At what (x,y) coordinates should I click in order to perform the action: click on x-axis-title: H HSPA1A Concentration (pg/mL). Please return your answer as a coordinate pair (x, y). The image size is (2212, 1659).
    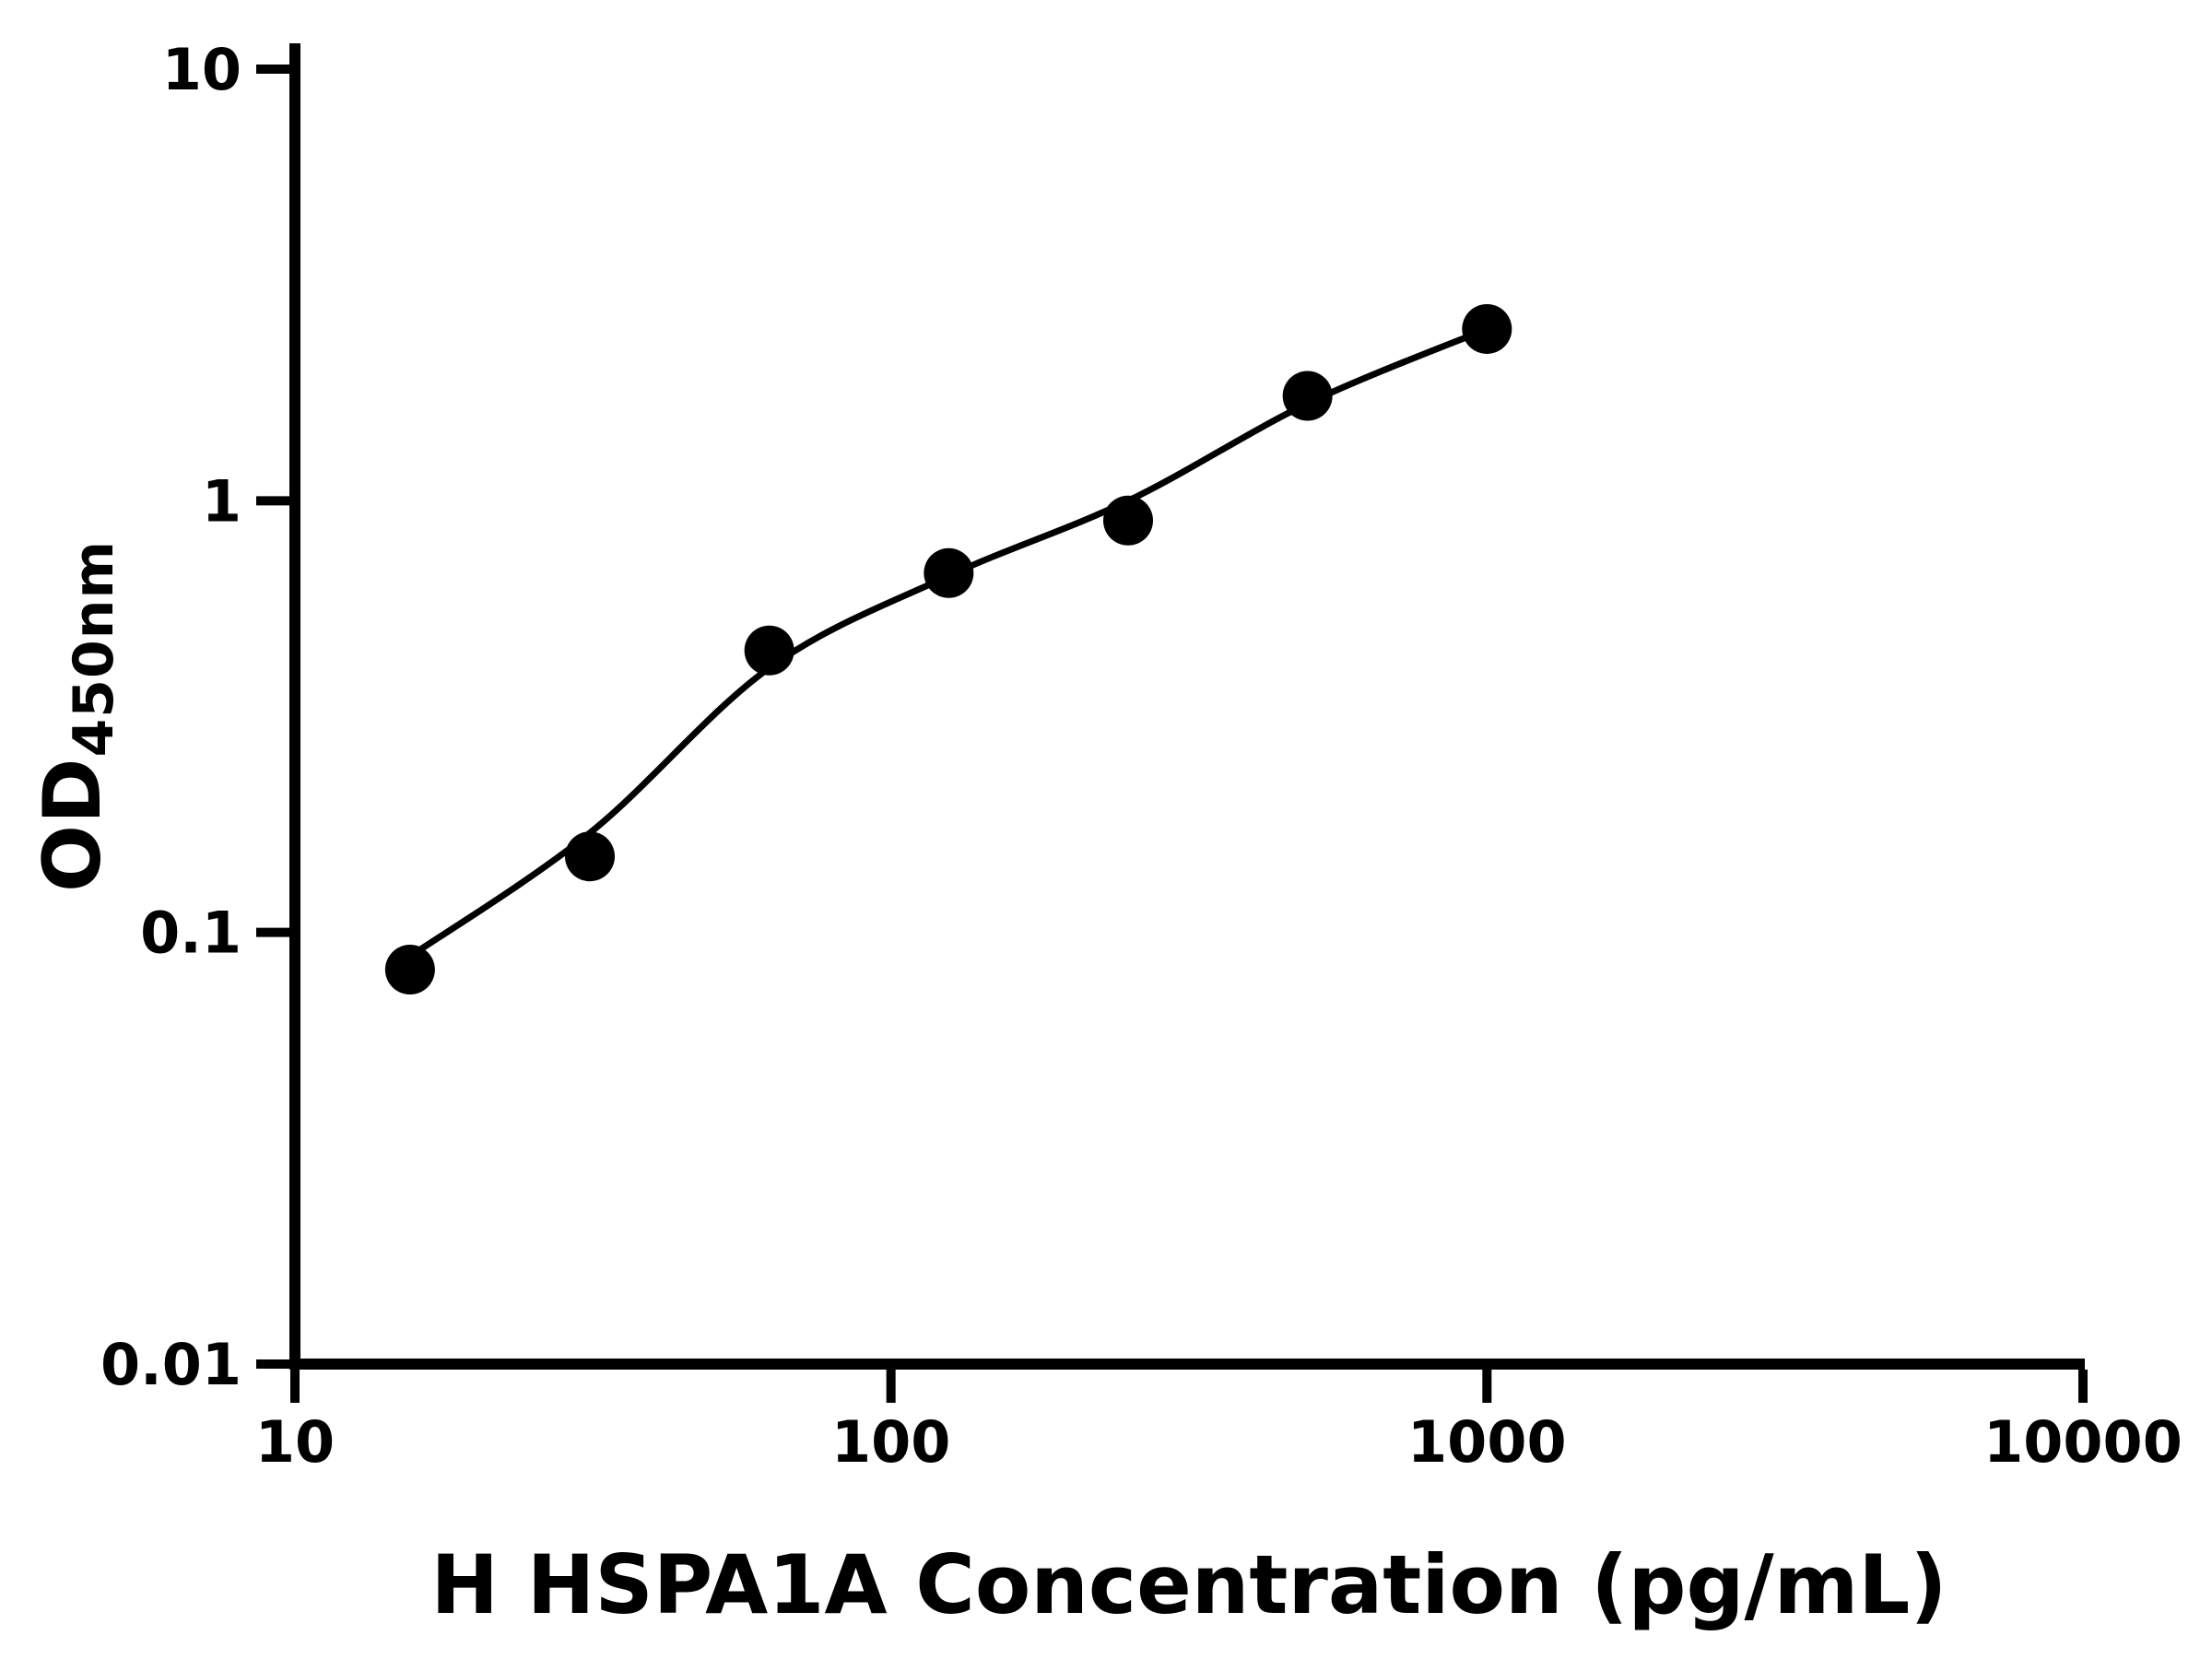
    Looking at the image, I should click on (1188, 1584).